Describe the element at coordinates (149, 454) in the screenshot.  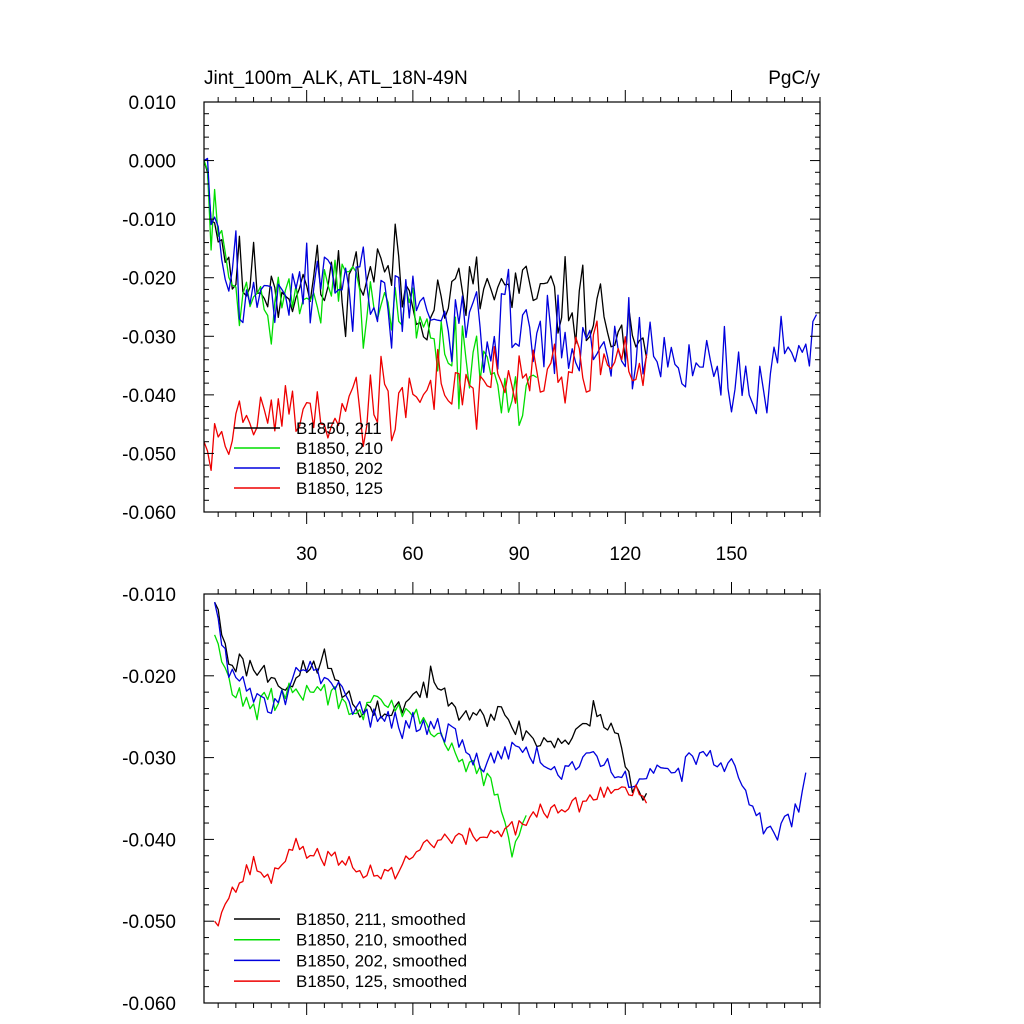
I see `top-y-tick-label: -0.050` at that location.